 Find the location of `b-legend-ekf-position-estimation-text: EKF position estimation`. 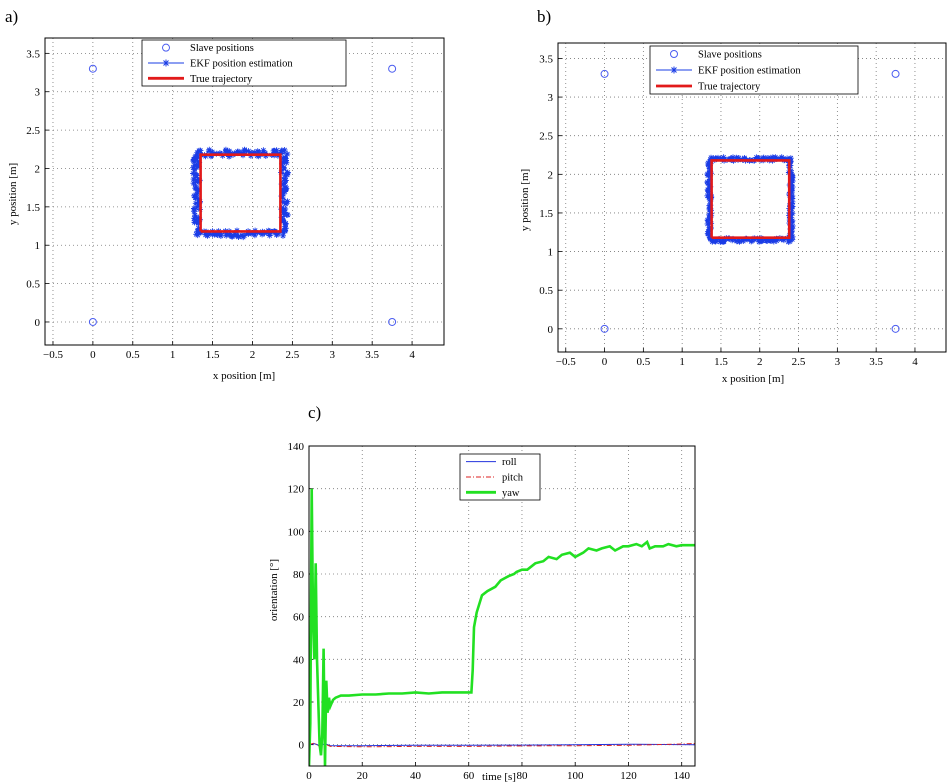

b-legend-ekf-position-estimation-text: EKF position estimation is located at coordinates (749, 71).